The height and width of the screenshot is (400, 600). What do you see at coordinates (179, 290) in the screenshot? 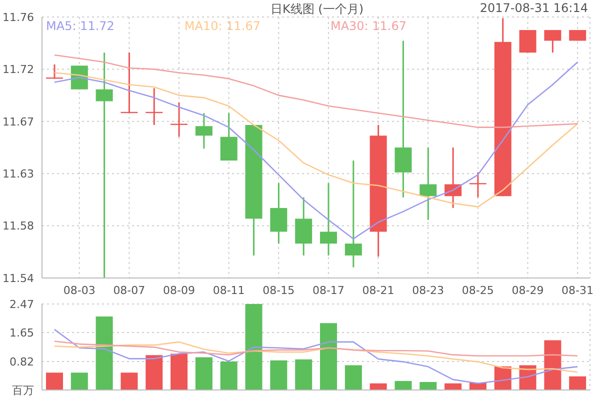
I see `x-tick-label: 08-09` at bounding box center [179, 290].